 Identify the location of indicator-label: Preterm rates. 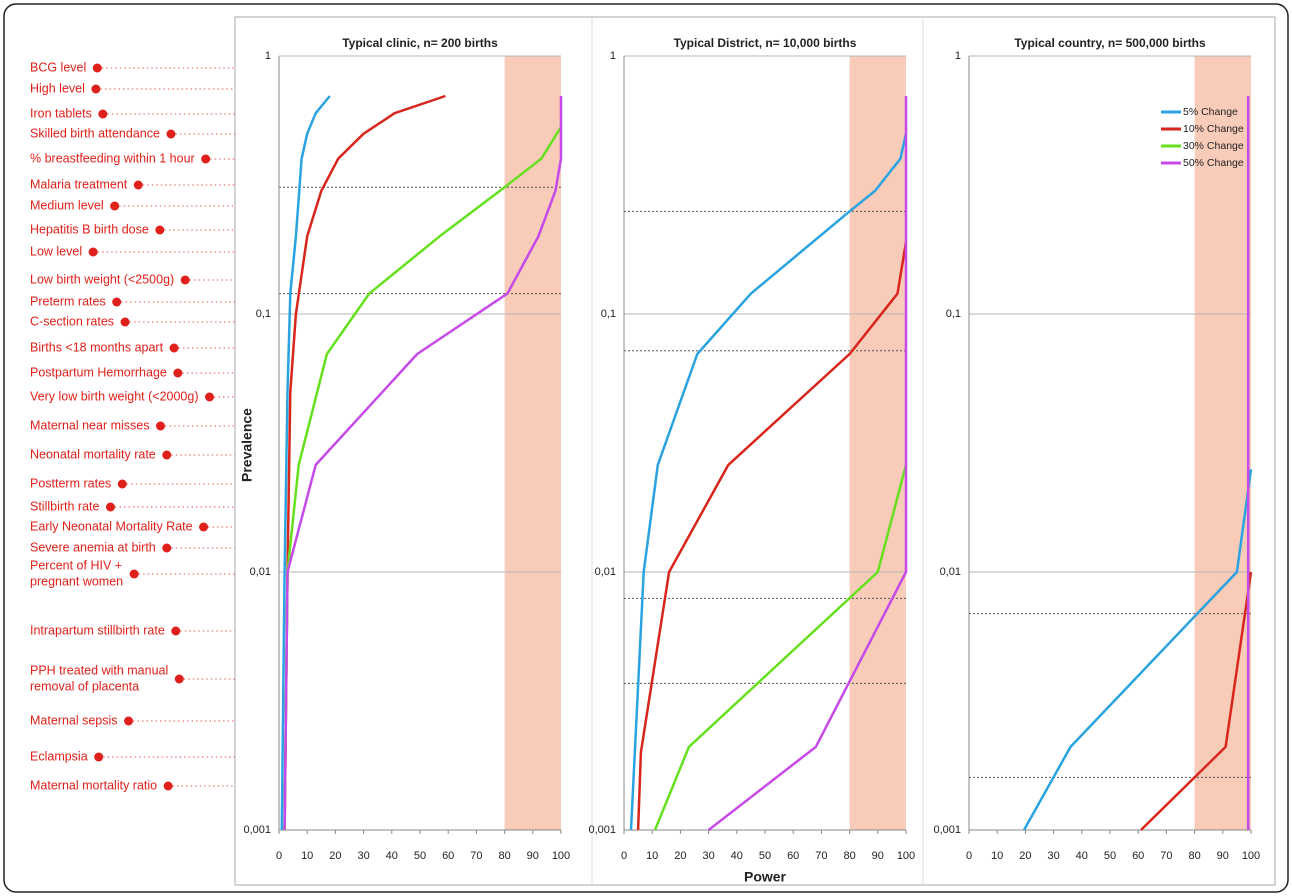
(68, 301).